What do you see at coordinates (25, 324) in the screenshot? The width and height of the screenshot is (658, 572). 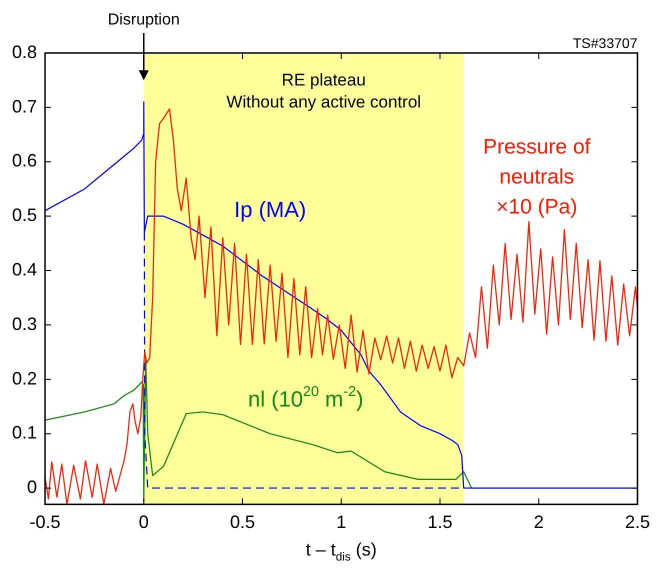 I see `y-tick-label: 0.3` at bounding box center [25, 324].